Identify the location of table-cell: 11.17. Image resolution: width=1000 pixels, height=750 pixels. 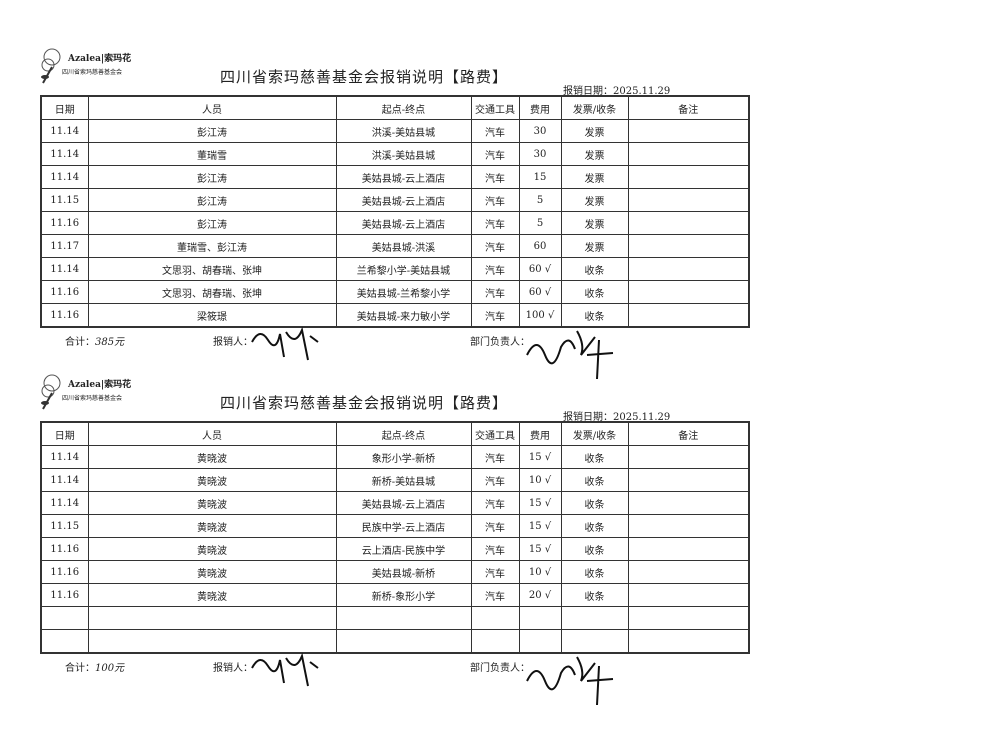
(64, 246).